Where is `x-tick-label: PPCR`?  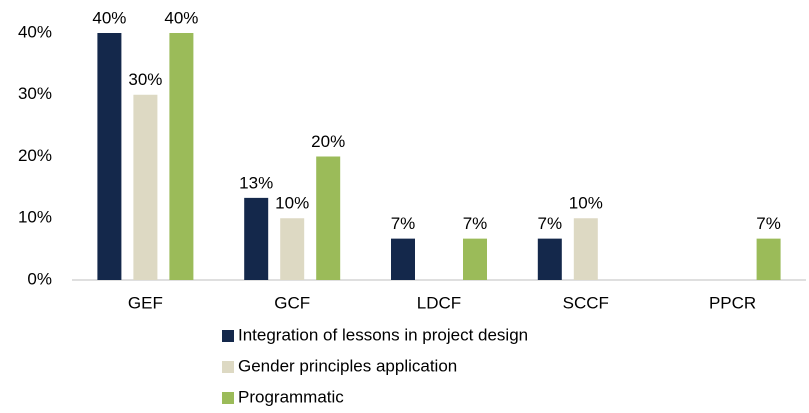 x-tick-label: PPCR is located at coordinates (732, 302).